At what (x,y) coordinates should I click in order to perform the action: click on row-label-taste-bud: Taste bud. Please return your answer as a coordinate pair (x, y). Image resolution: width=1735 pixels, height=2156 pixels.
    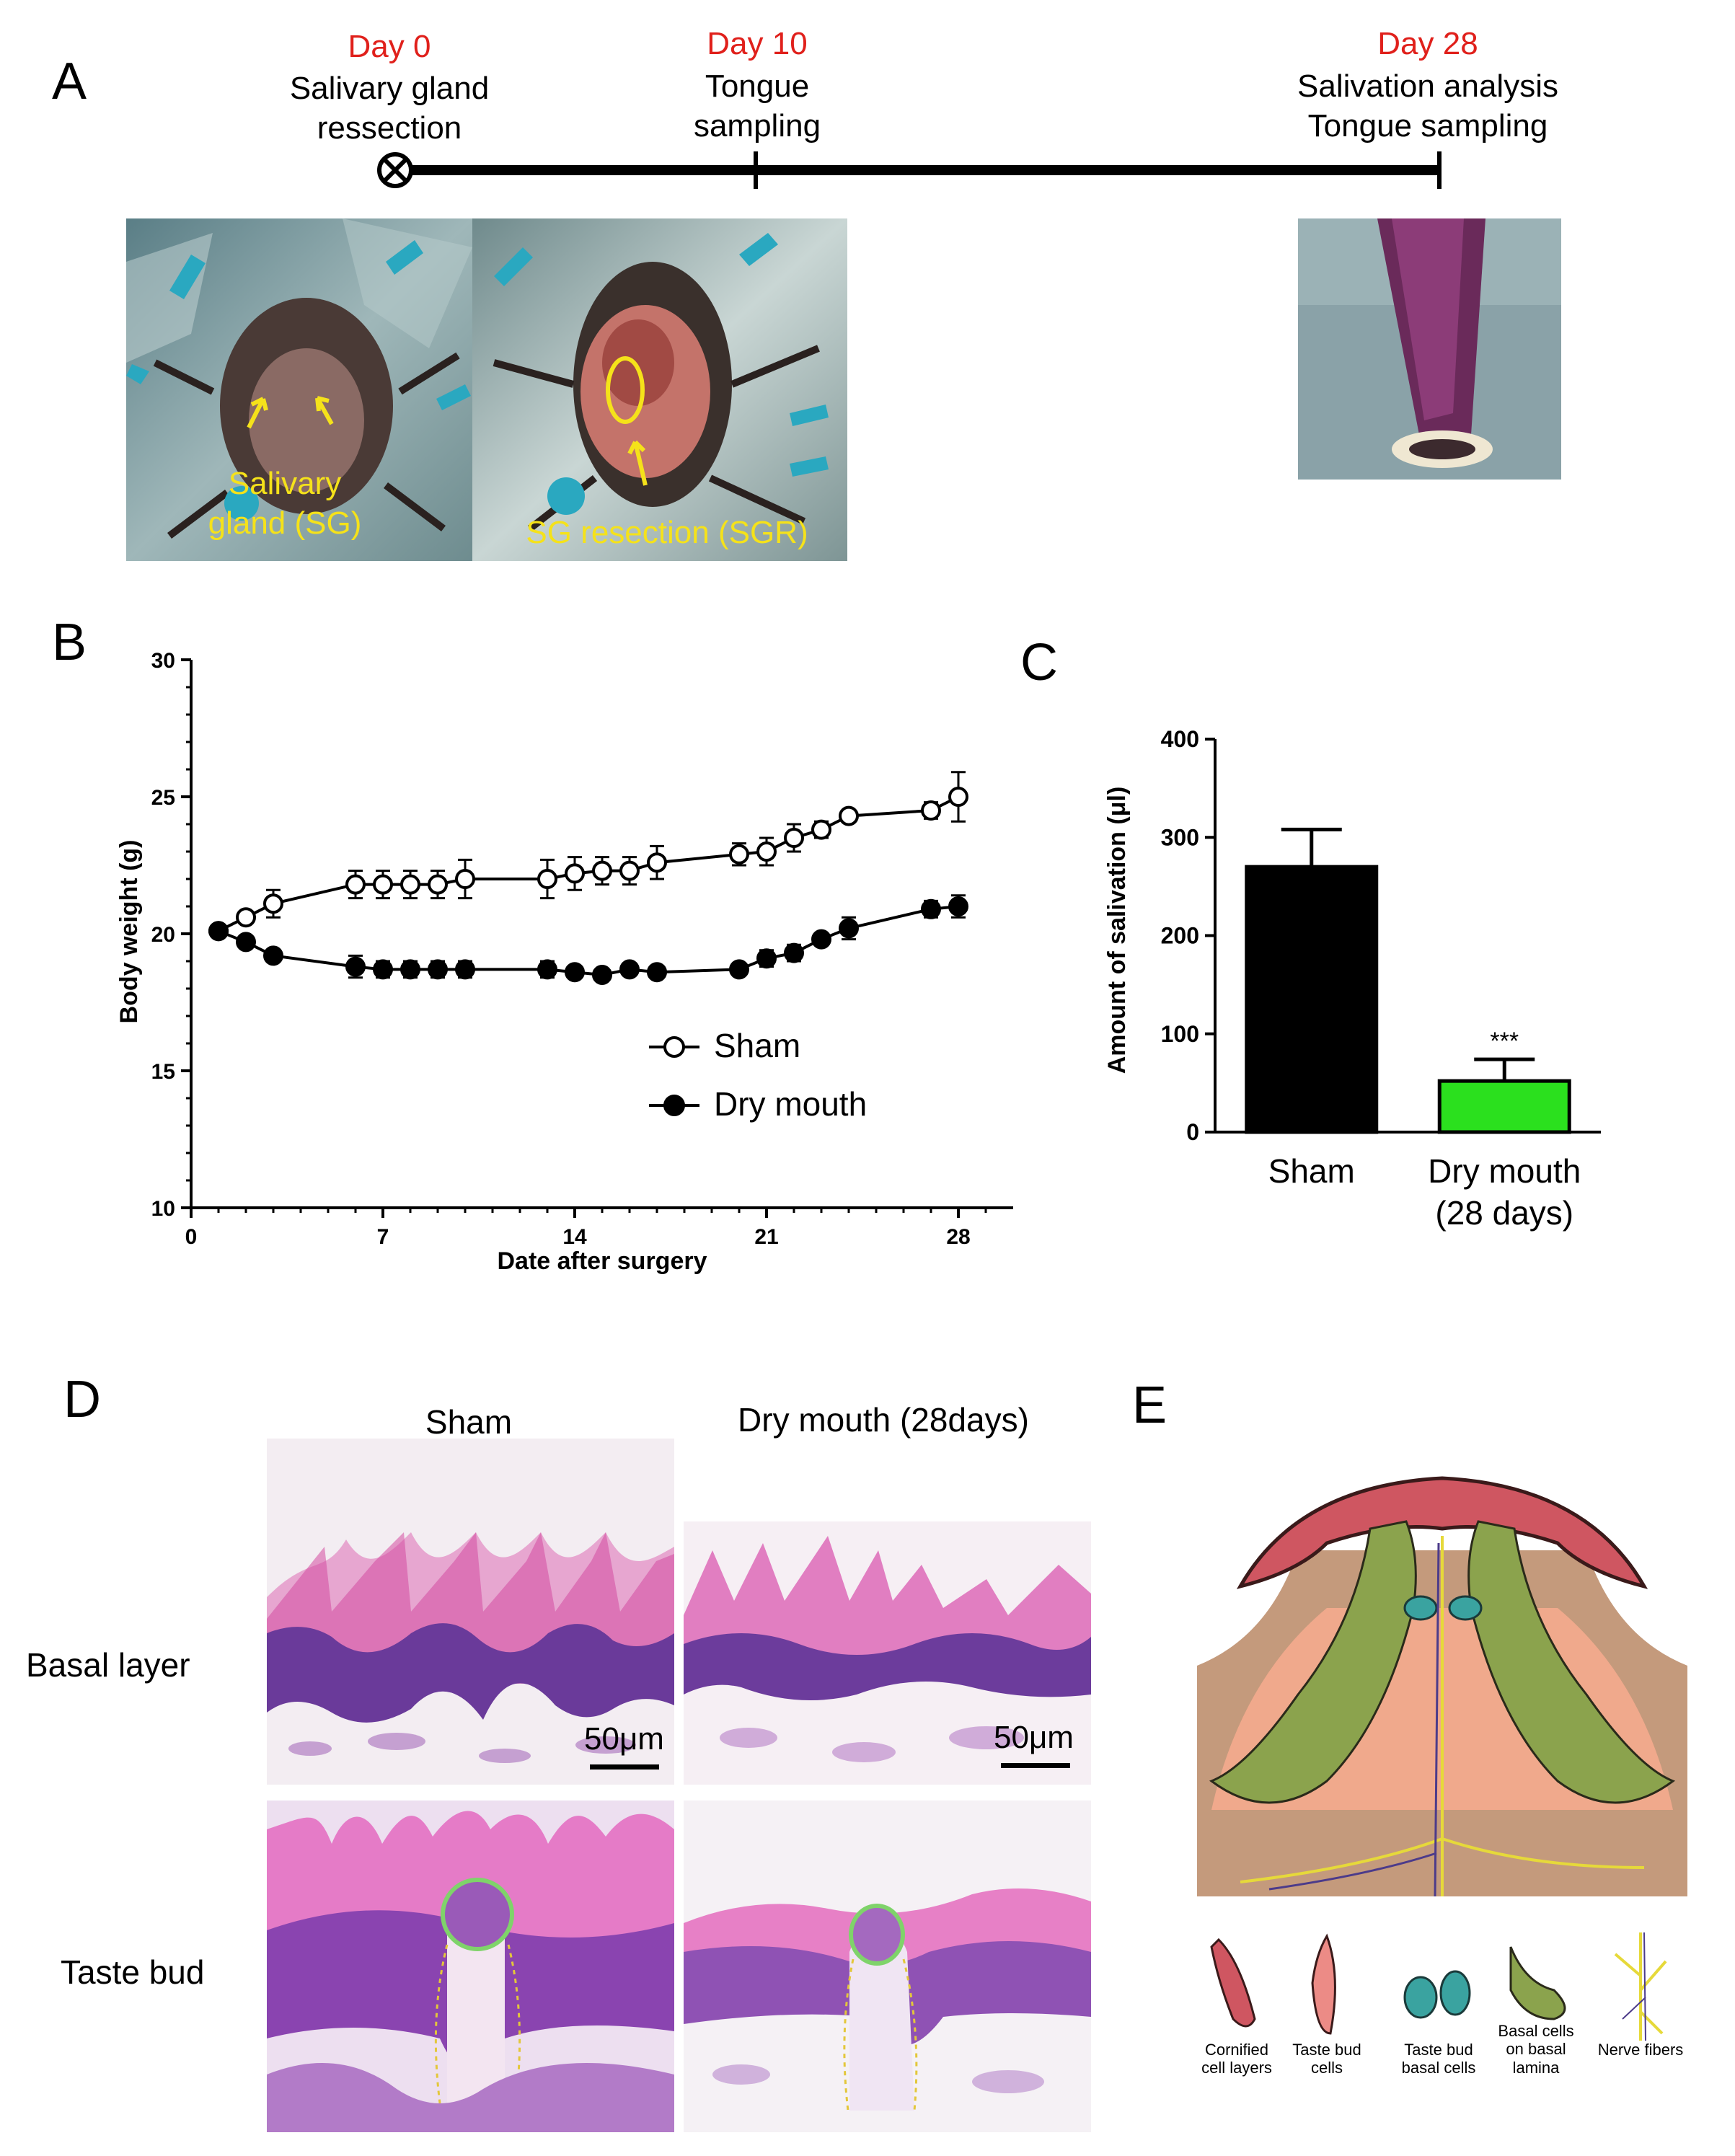
    Looking at the image, I should click on (133, 1972).